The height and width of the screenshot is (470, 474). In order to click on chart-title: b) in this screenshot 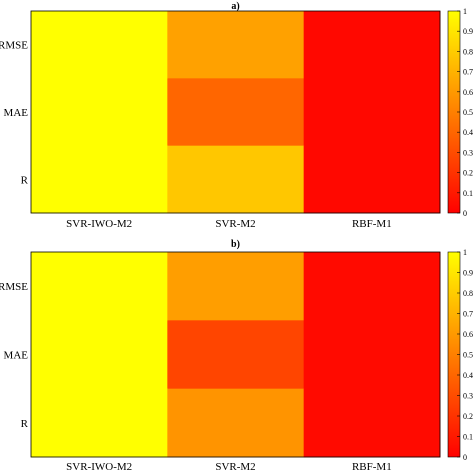, I will do `click(235, 244)`.